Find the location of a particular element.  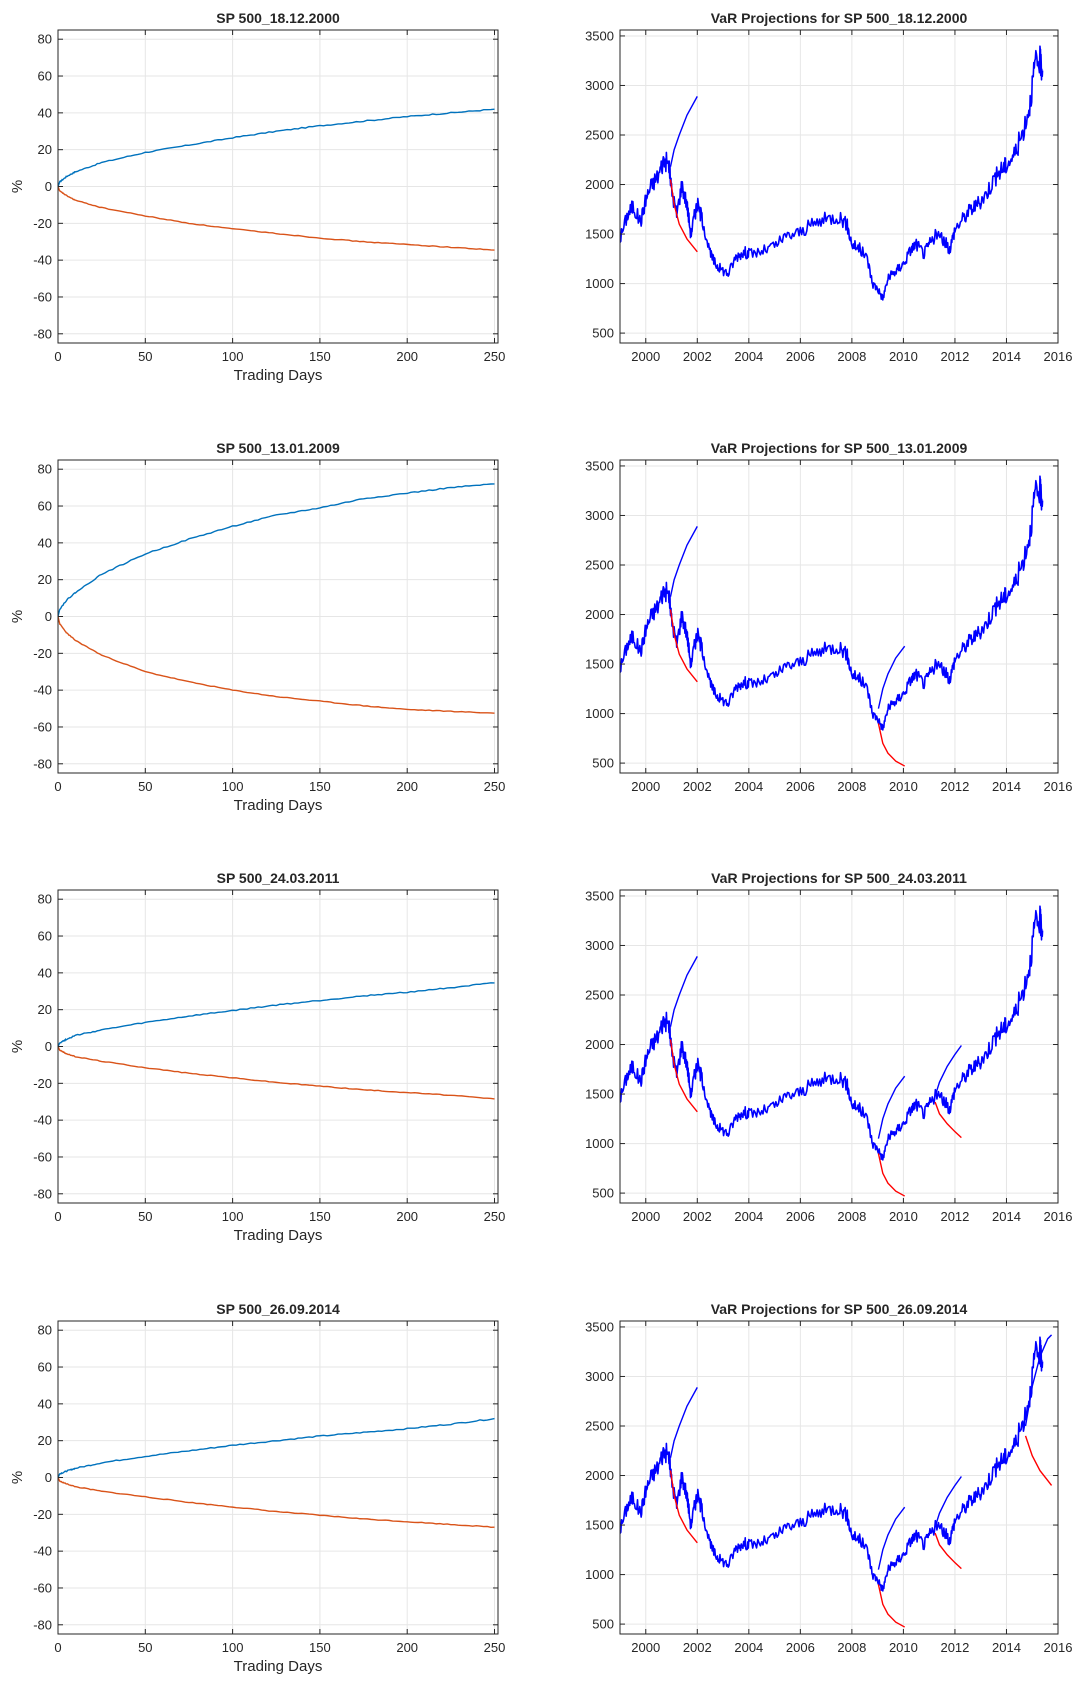

chart-title: SP 500_13.01.2009 is located at coordinates (278, 448).